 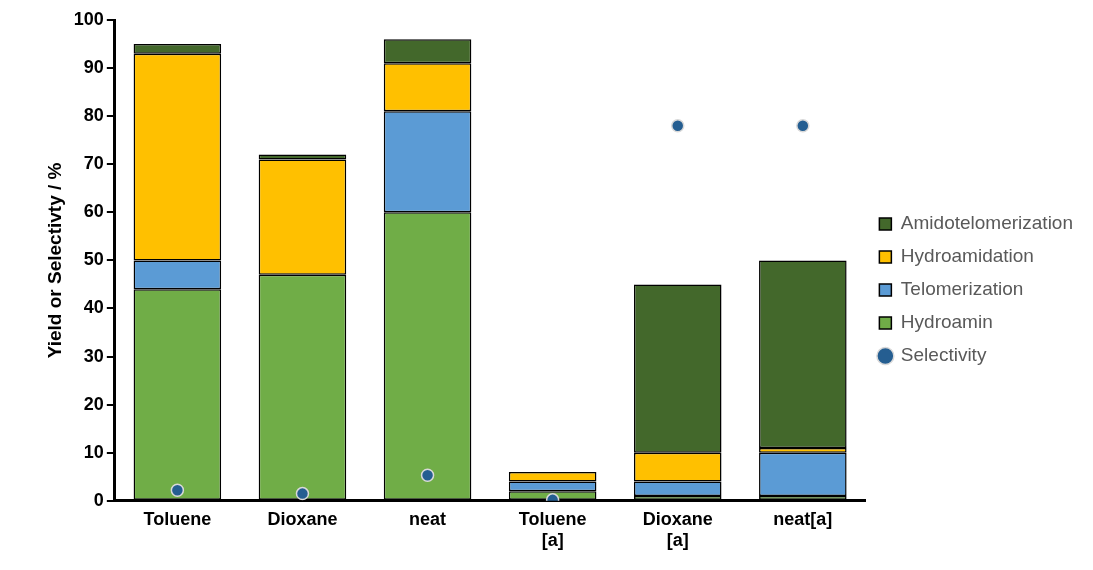 What do you see at coordinates (552, 529) in the screenshot?
I see `x-tick-label: Toluene [a]` at bounding box center [552, 529].